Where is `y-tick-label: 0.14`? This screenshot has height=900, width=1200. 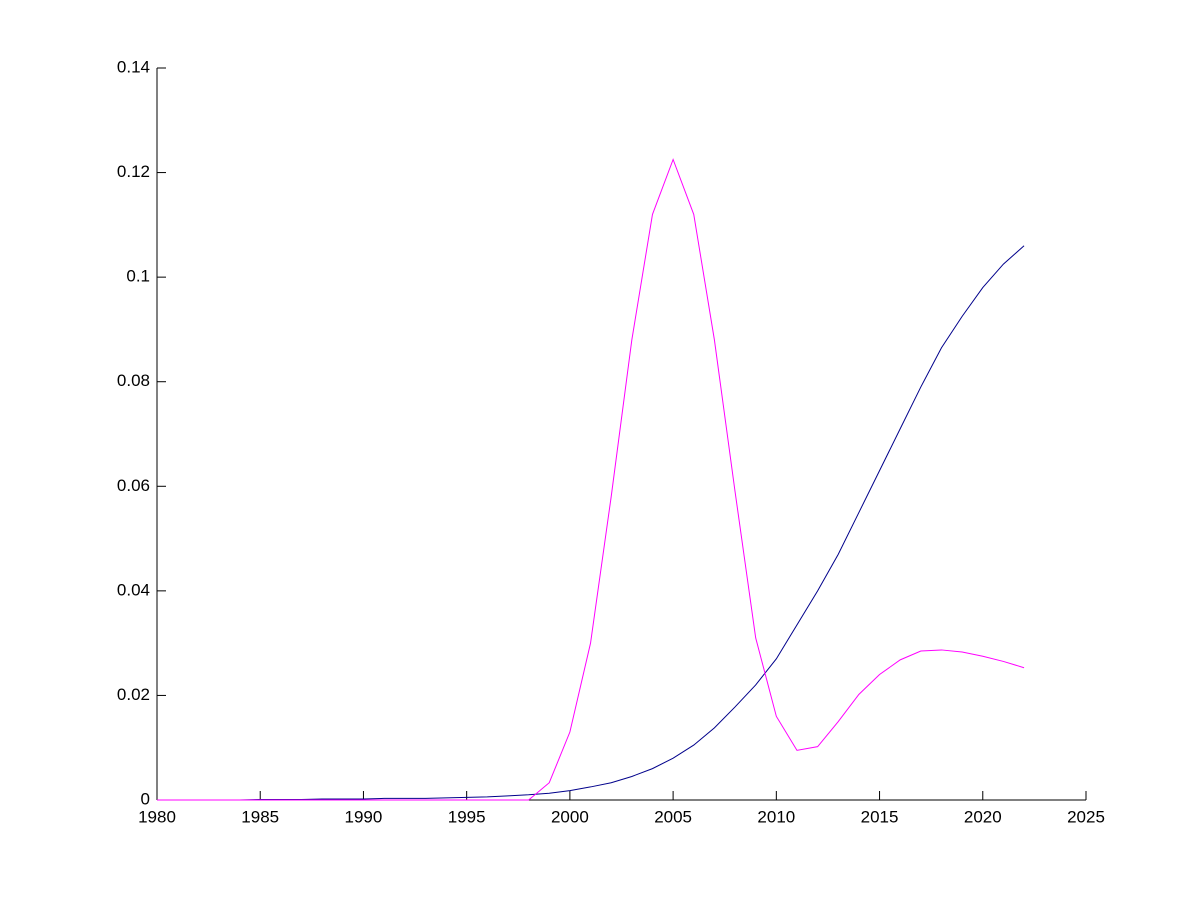
y-tick-label: 0.14 is located at coordinates (133, 66).